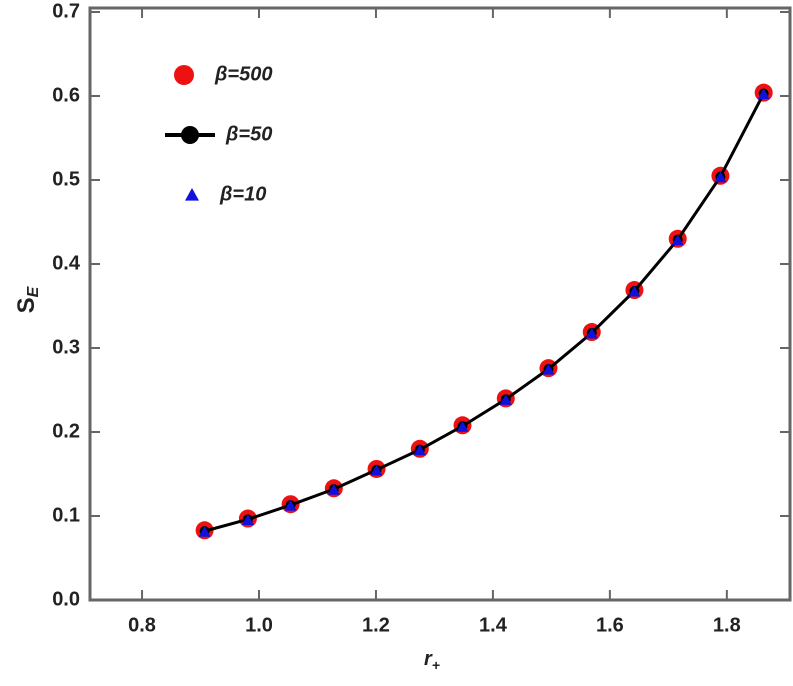  Describe the element at coordinates (493, 625) in the screenshot. I see `x-tick-label: 1.4` at that location.